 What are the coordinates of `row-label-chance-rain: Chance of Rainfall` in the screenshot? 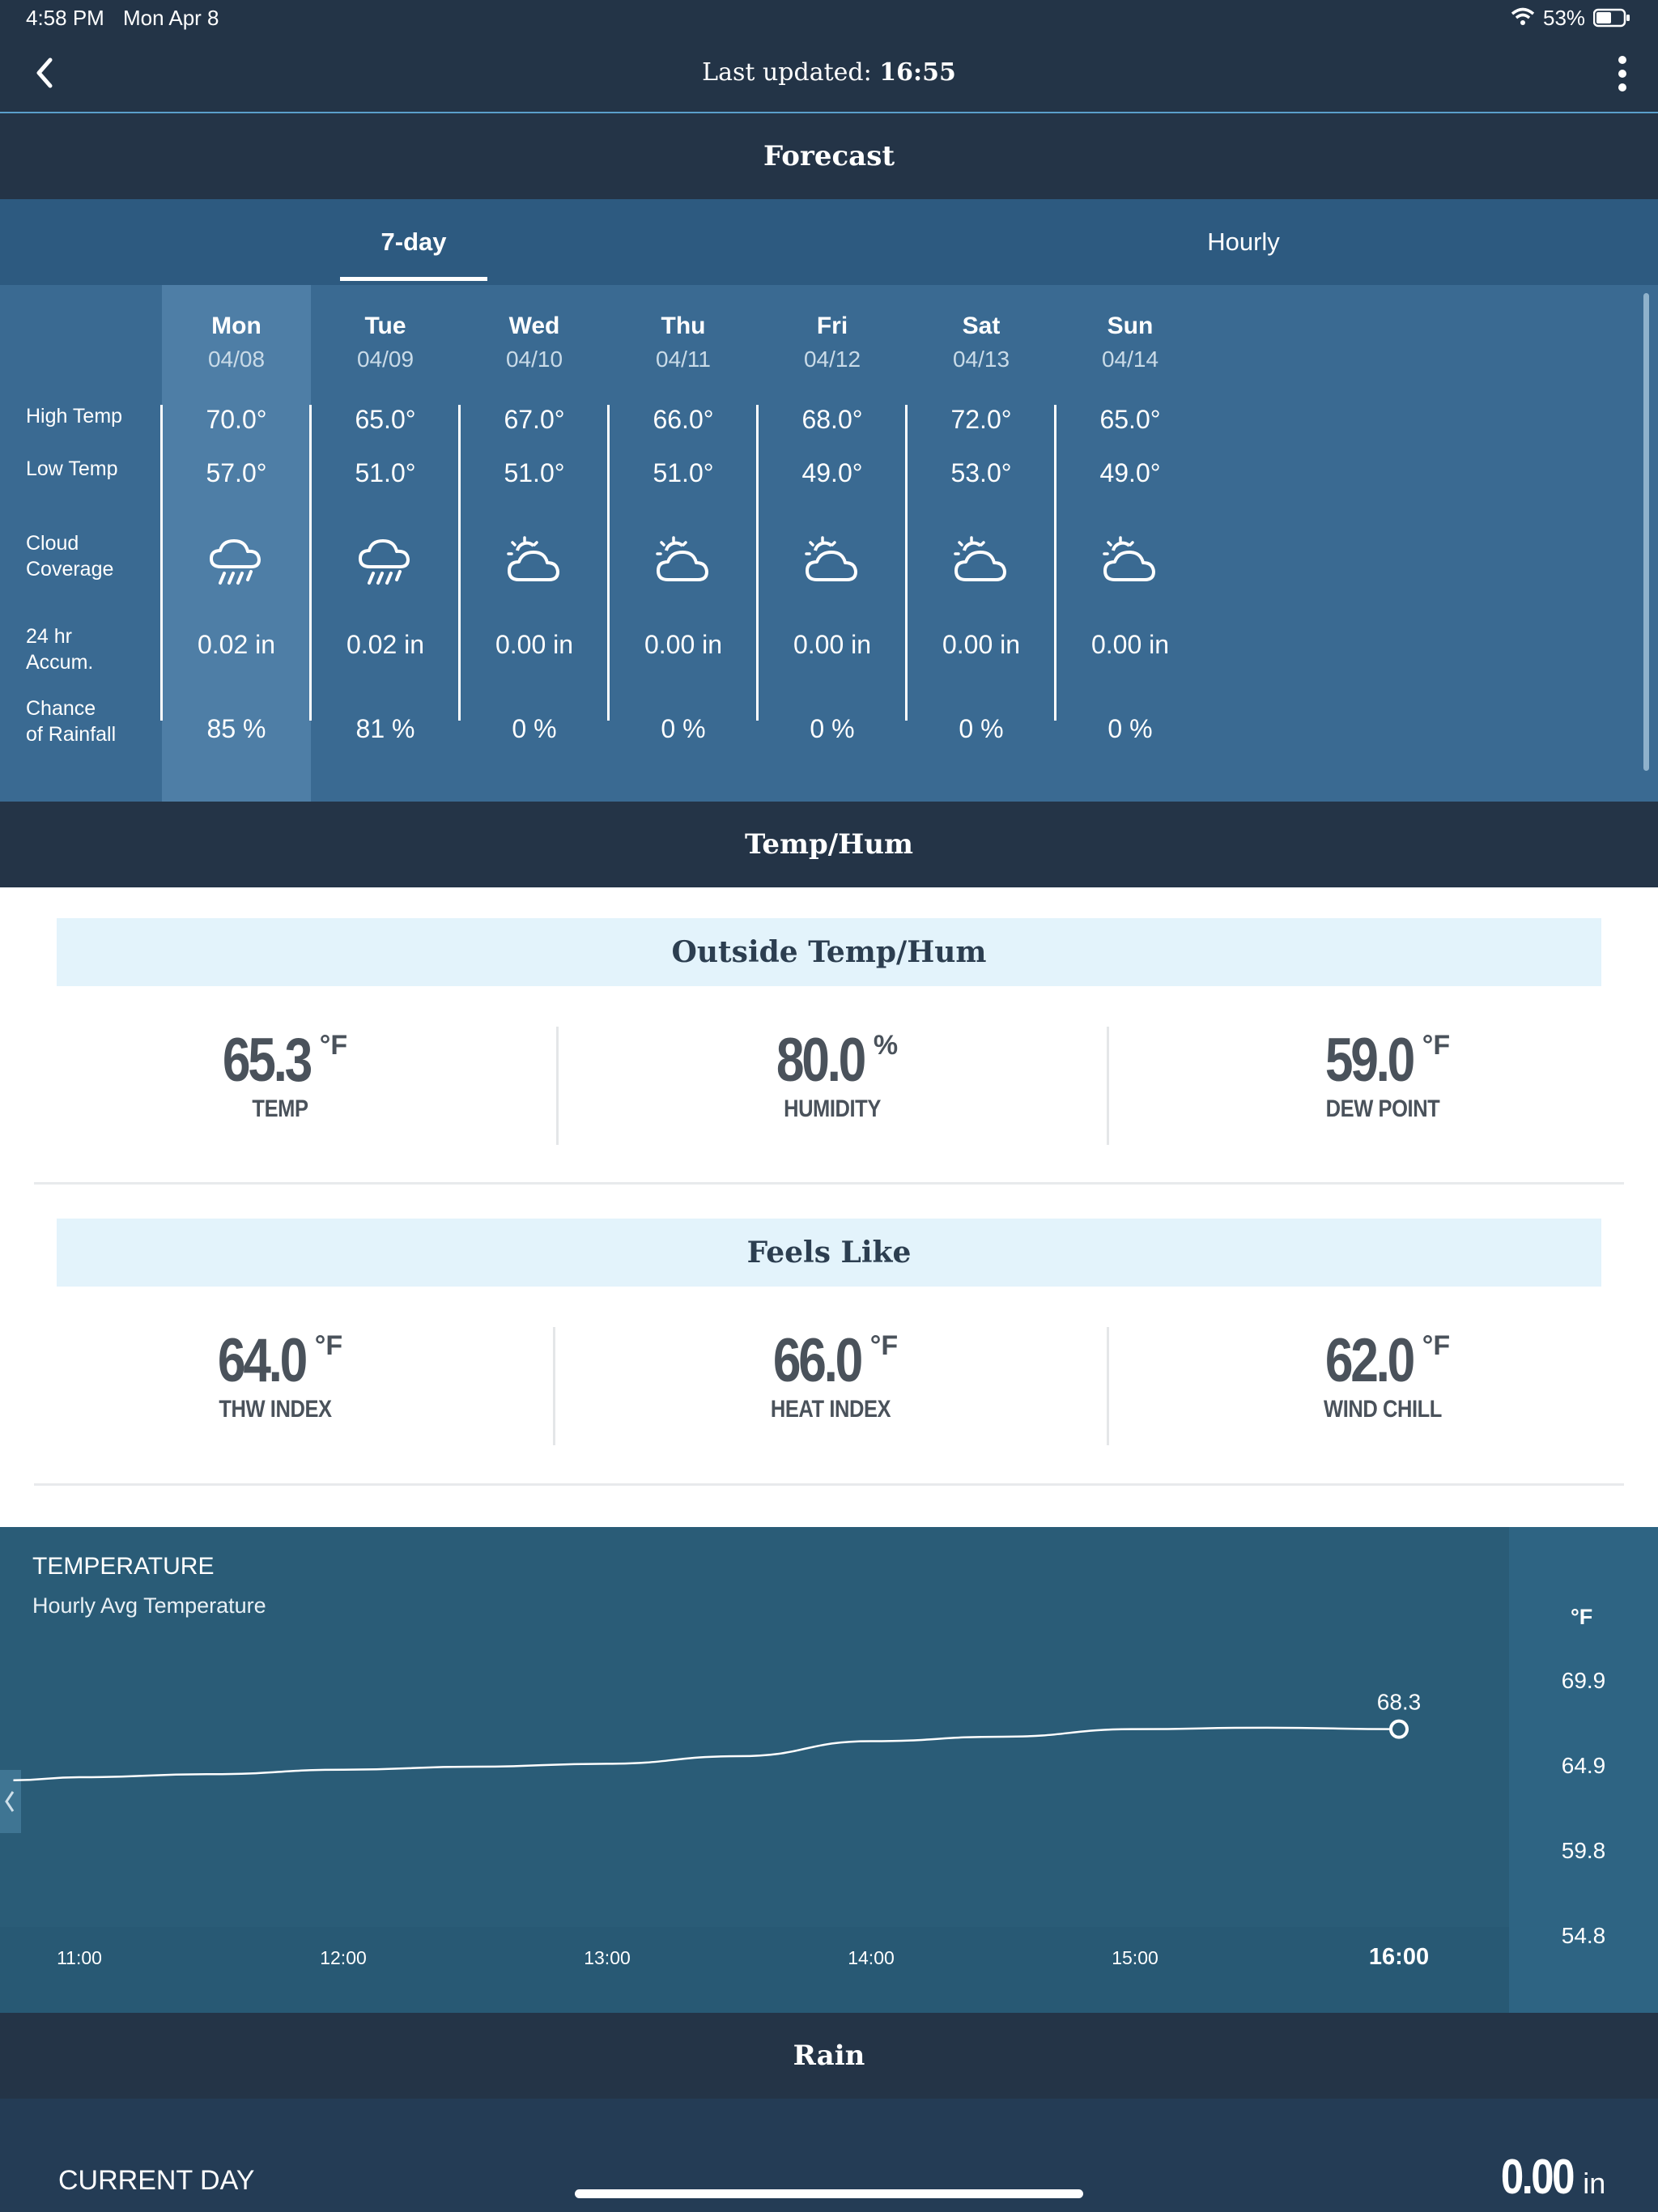 It's located at (71, 722).